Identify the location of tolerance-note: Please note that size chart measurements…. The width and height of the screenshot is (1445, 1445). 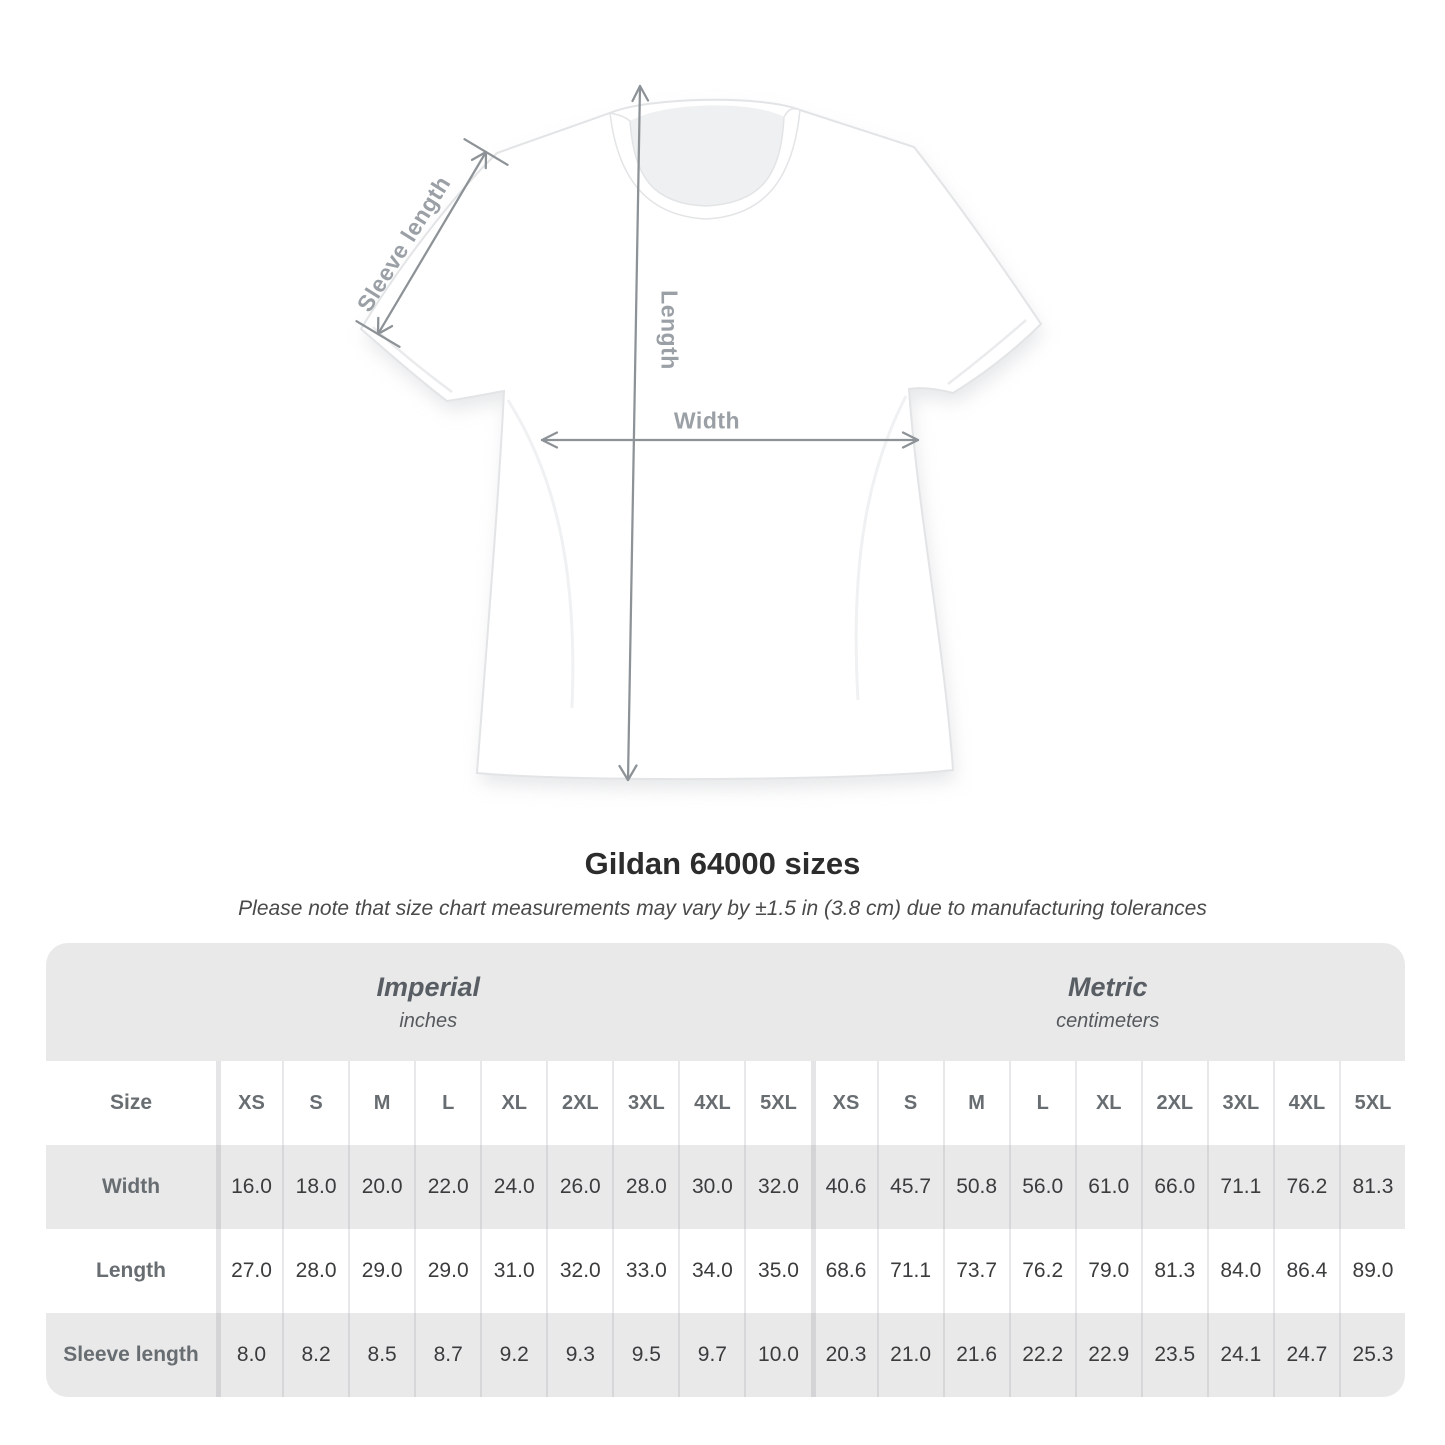
(722, 908).